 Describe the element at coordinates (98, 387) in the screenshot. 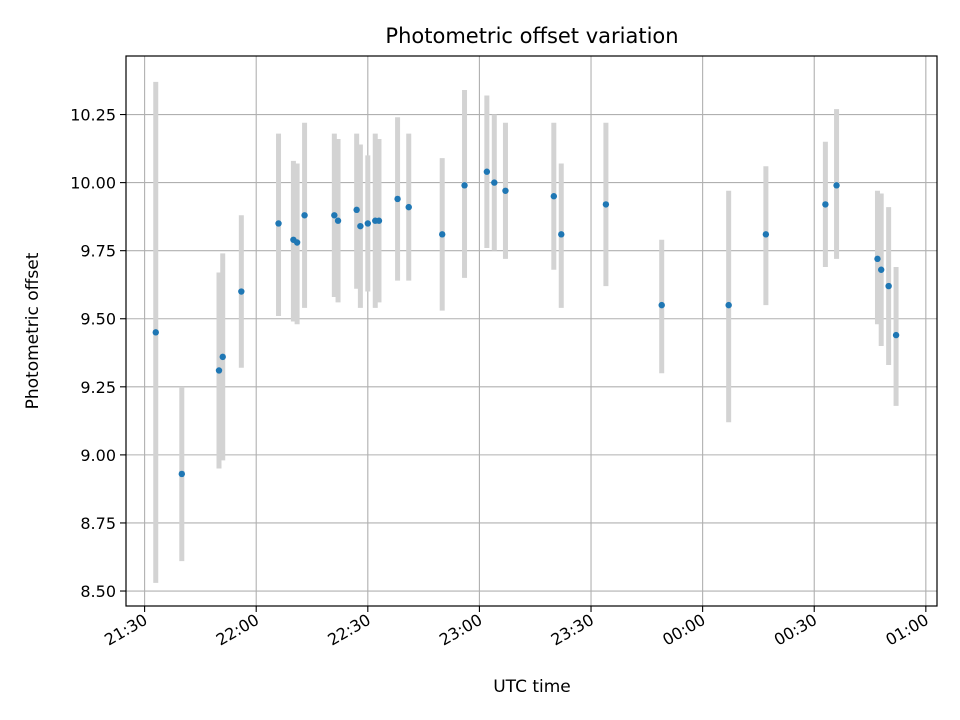

I see `y-tick-label: 9.25` at that location.